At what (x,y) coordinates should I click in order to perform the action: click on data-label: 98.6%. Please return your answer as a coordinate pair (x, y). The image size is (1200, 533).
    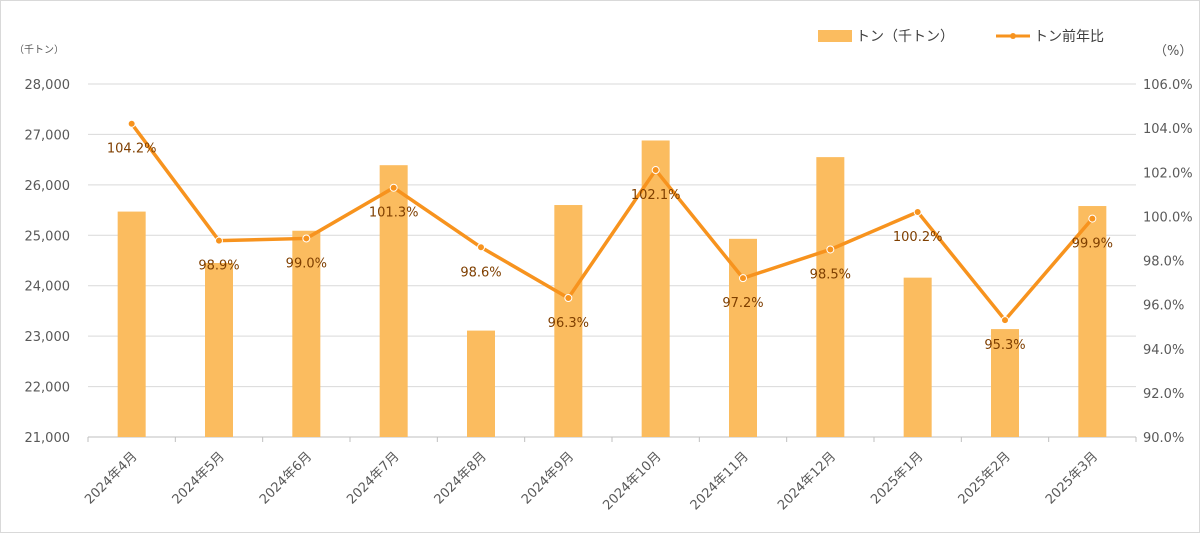
    Looking at the image, I should click on (480, 272).